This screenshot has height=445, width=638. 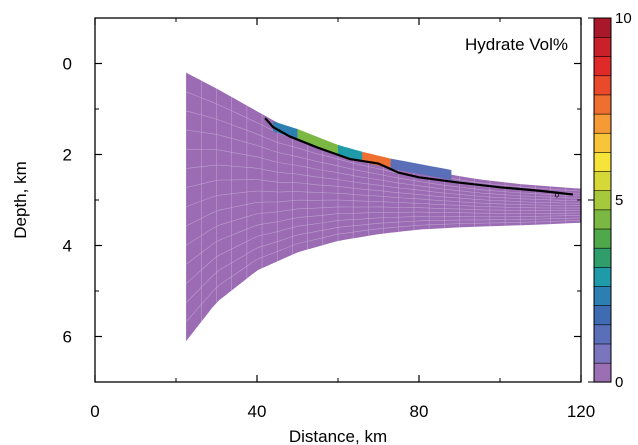 What do you see at coordinates (67, 64) in the screenshot?
I see `y-tick-label: 0` at bounding box center [67, 64].